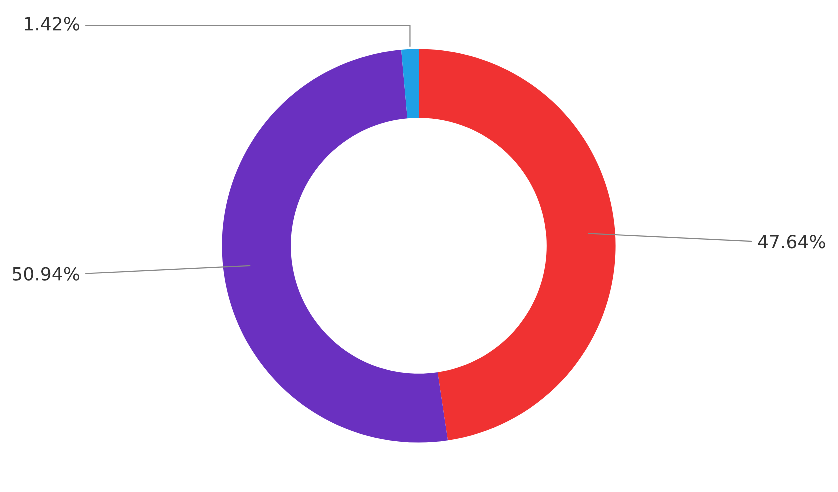 This screenshot has height=492, width=838. What do you see at coordinates (792, 242) in the screenshot?
I see `data-label: 47.64%` at bounding box center [792, 242].